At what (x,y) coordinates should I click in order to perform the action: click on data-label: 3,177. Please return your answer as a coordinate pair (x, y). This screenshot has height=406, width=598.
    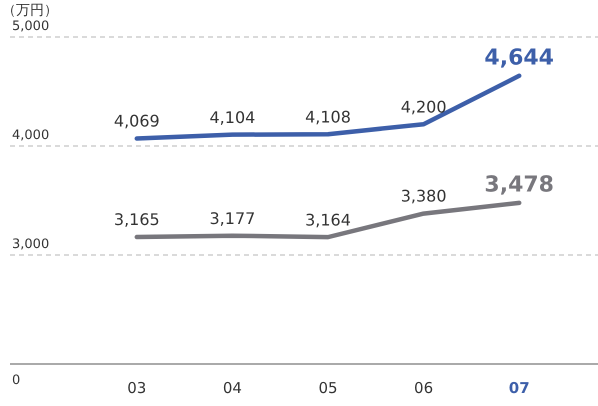
    Looking at the image, I should click on (232, 218).